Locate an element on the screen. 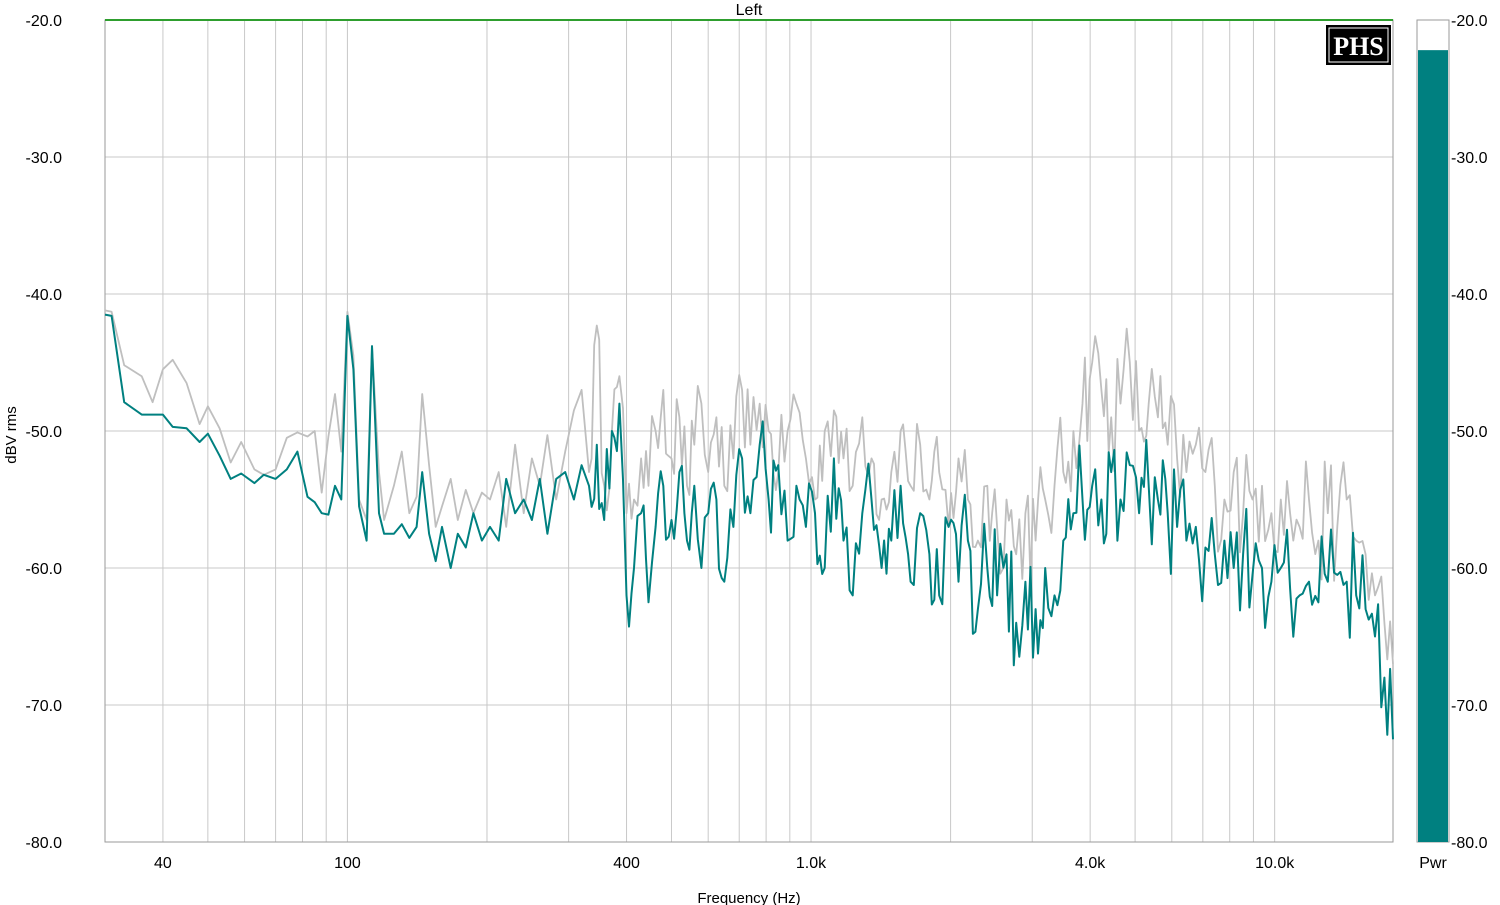 The image size is (1500, 905). x-tick-label: 100 is located at coordinates (347, 863).